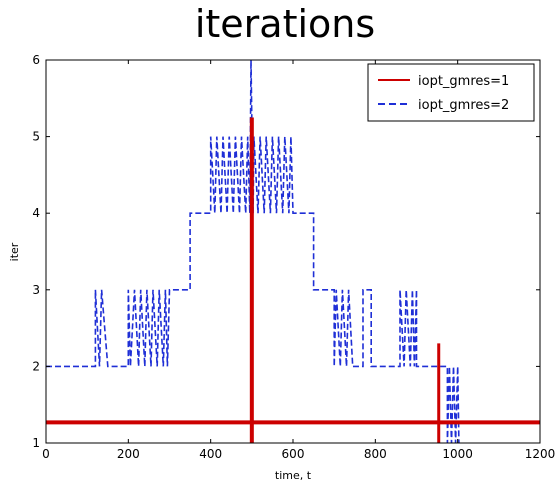 The height and width of the screenshot is (483, 560). I want to click on x-tick-label-0: 0, so click(46, 454).